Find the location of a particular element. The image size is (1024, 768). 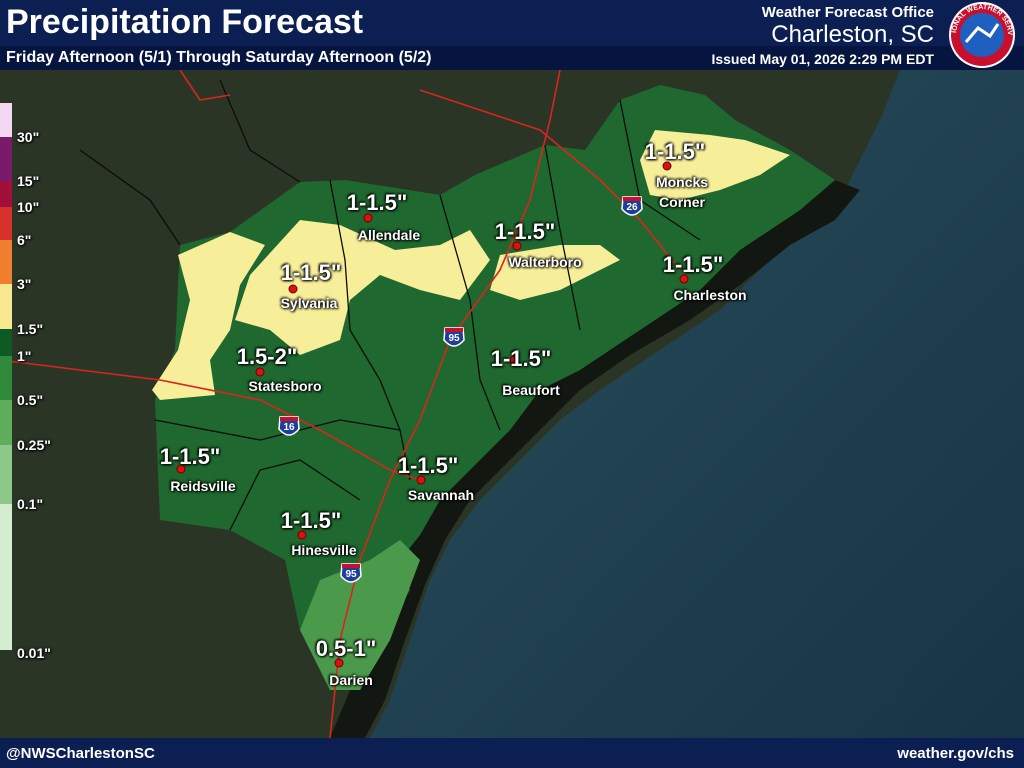

legend-label: 0.25" is located at coordinates (34, 445).